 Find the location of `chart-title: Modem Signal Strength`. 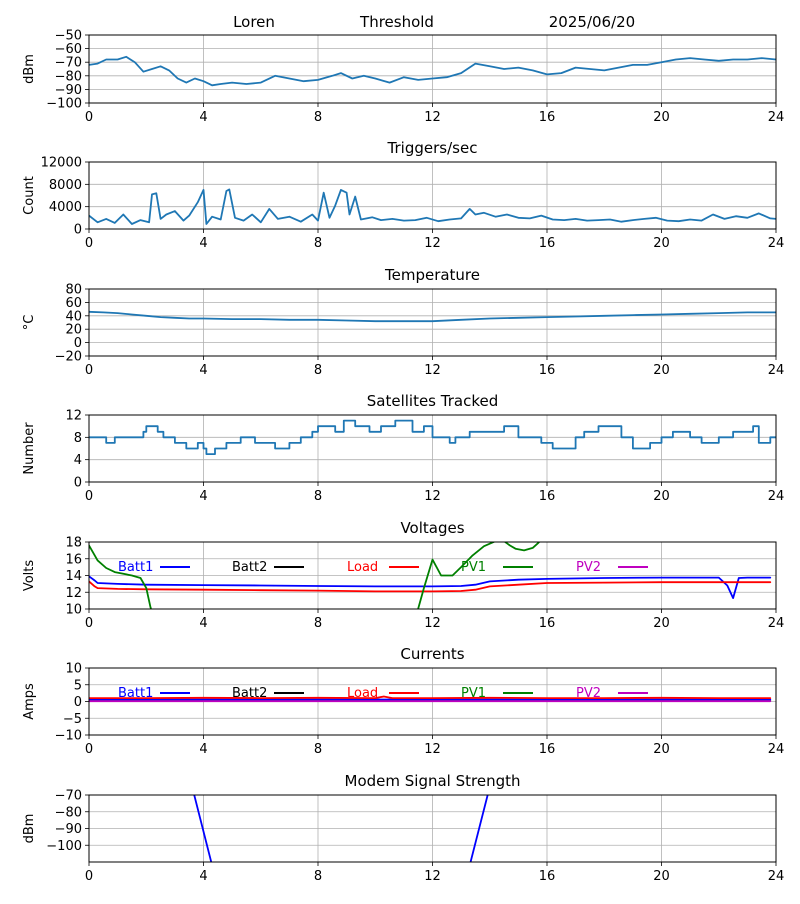

chart-title: Modem Signal Strength is located at coordinates (433, 781).